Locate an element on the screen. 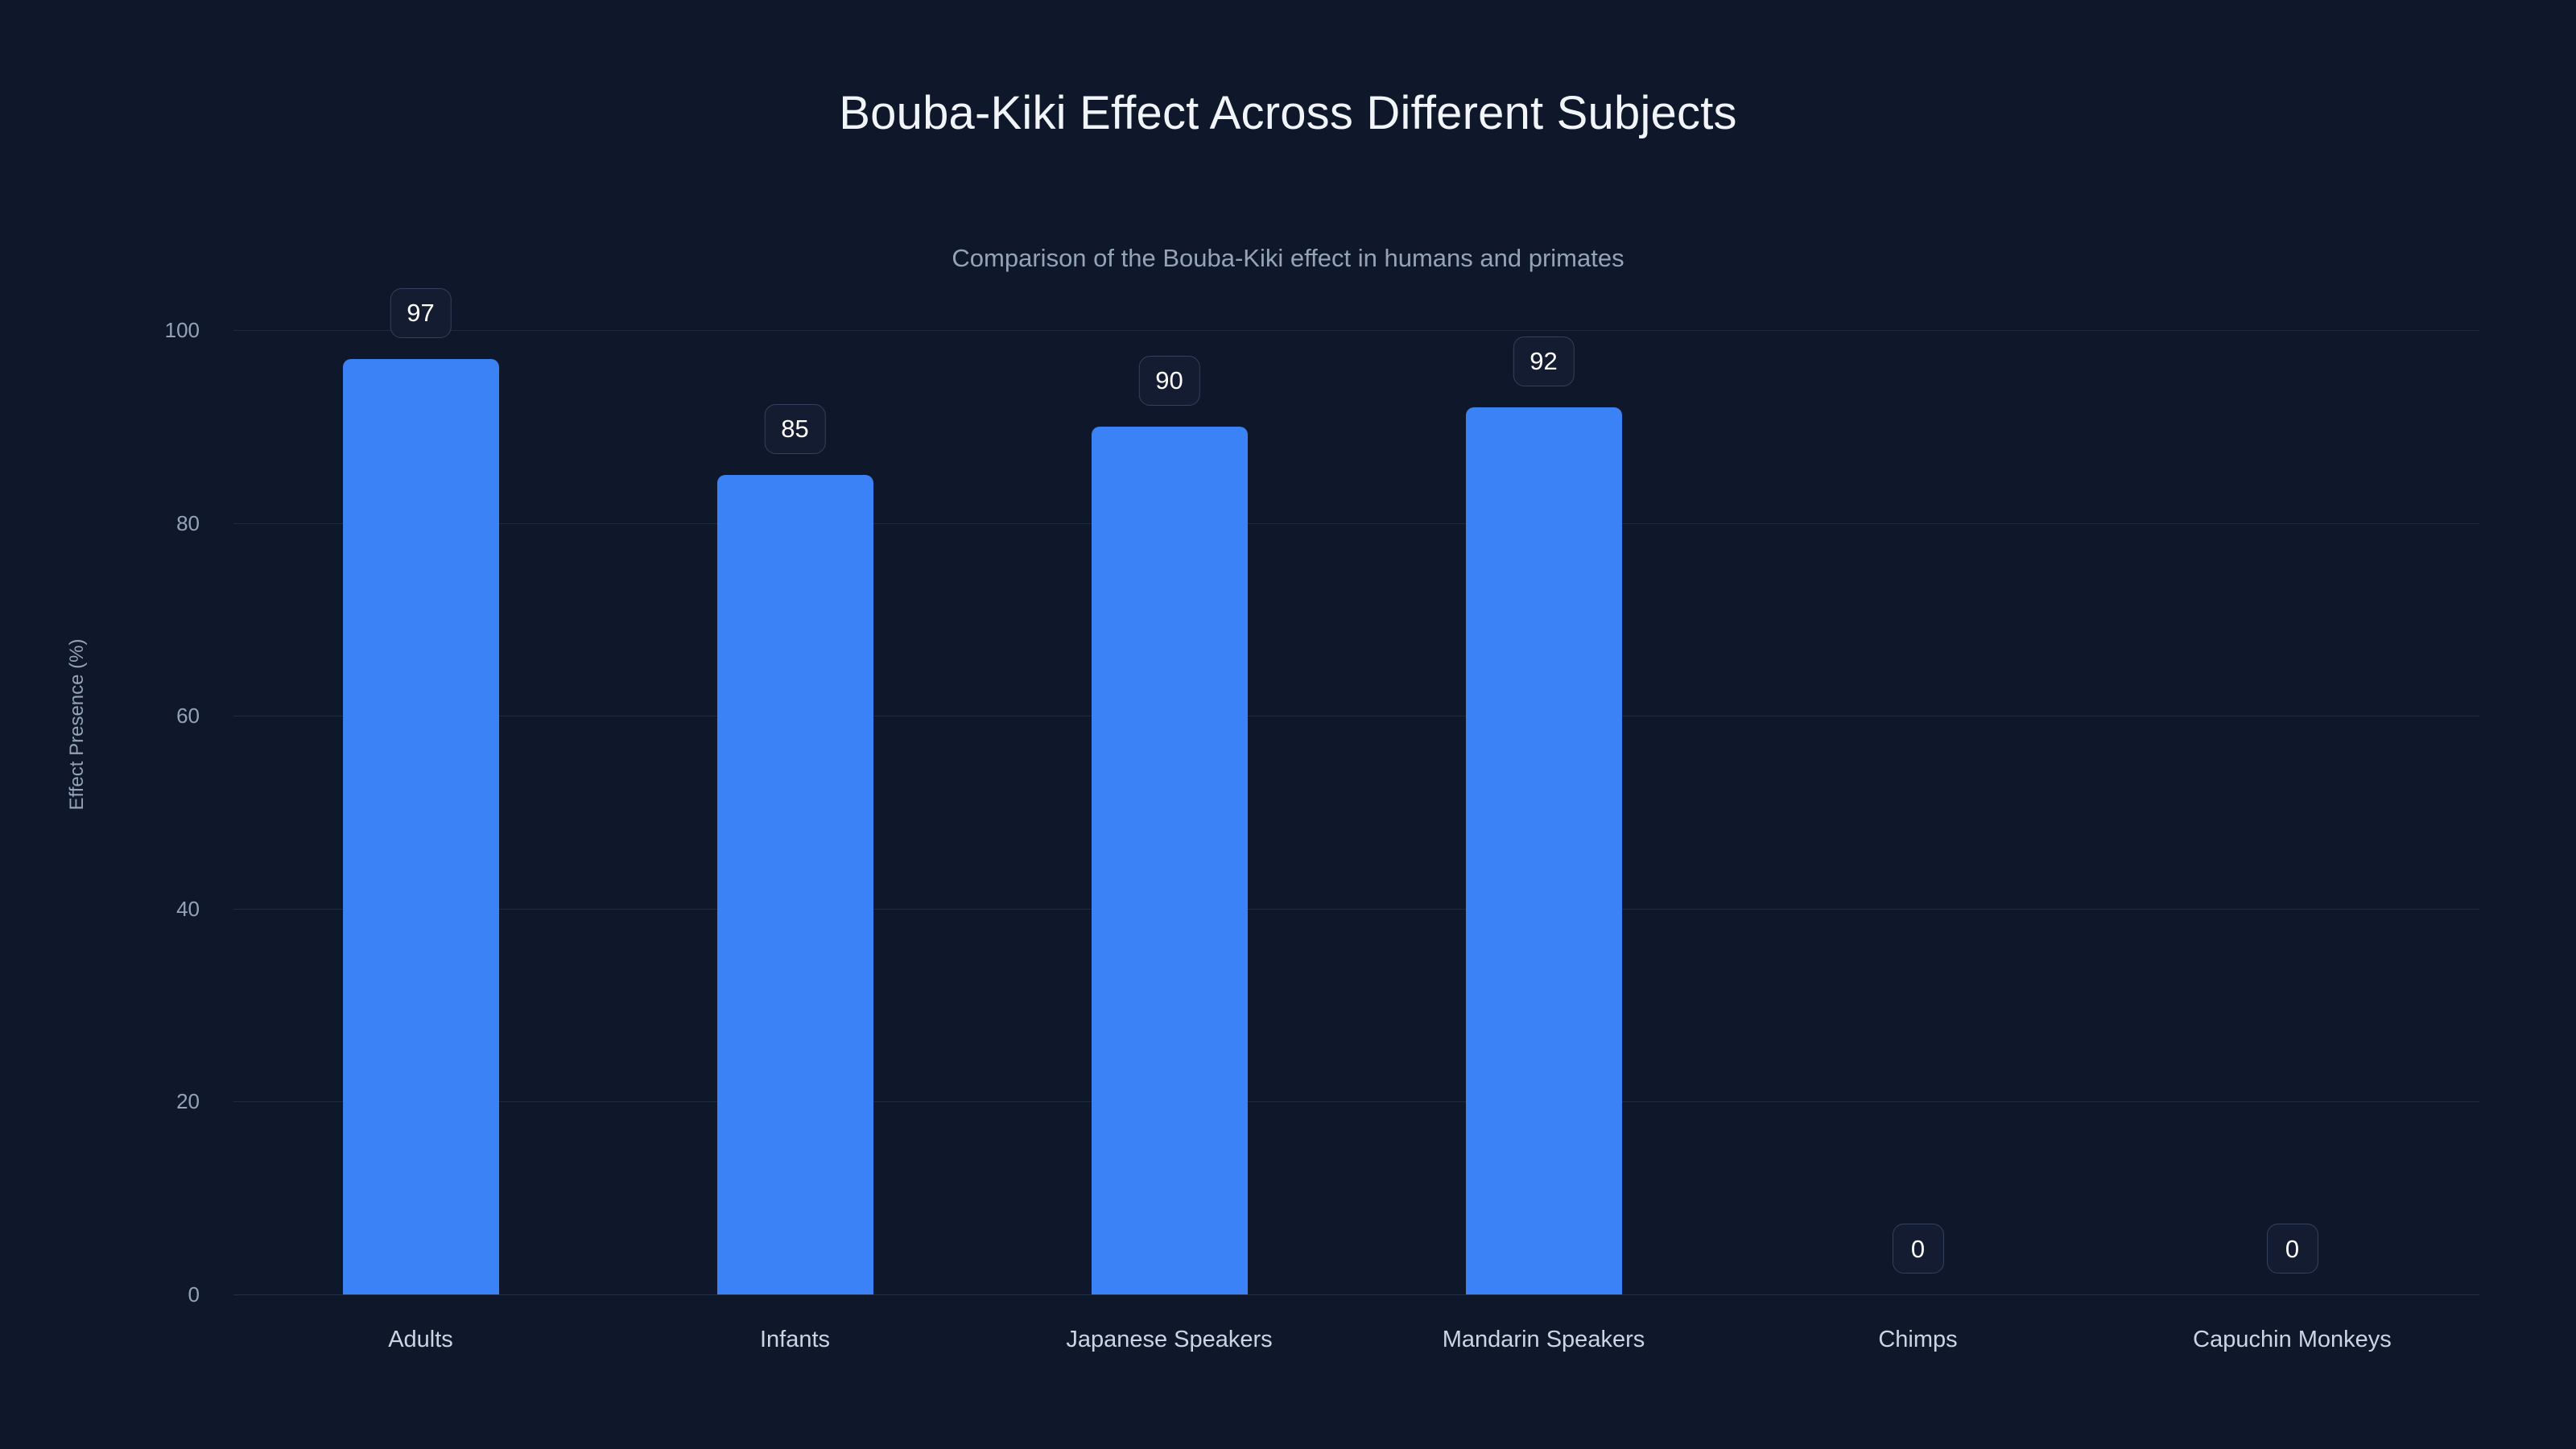 The height and width of the screenshot is (1449, 2576). x-tick-label: Adults is located at coordinates (421, 1339).